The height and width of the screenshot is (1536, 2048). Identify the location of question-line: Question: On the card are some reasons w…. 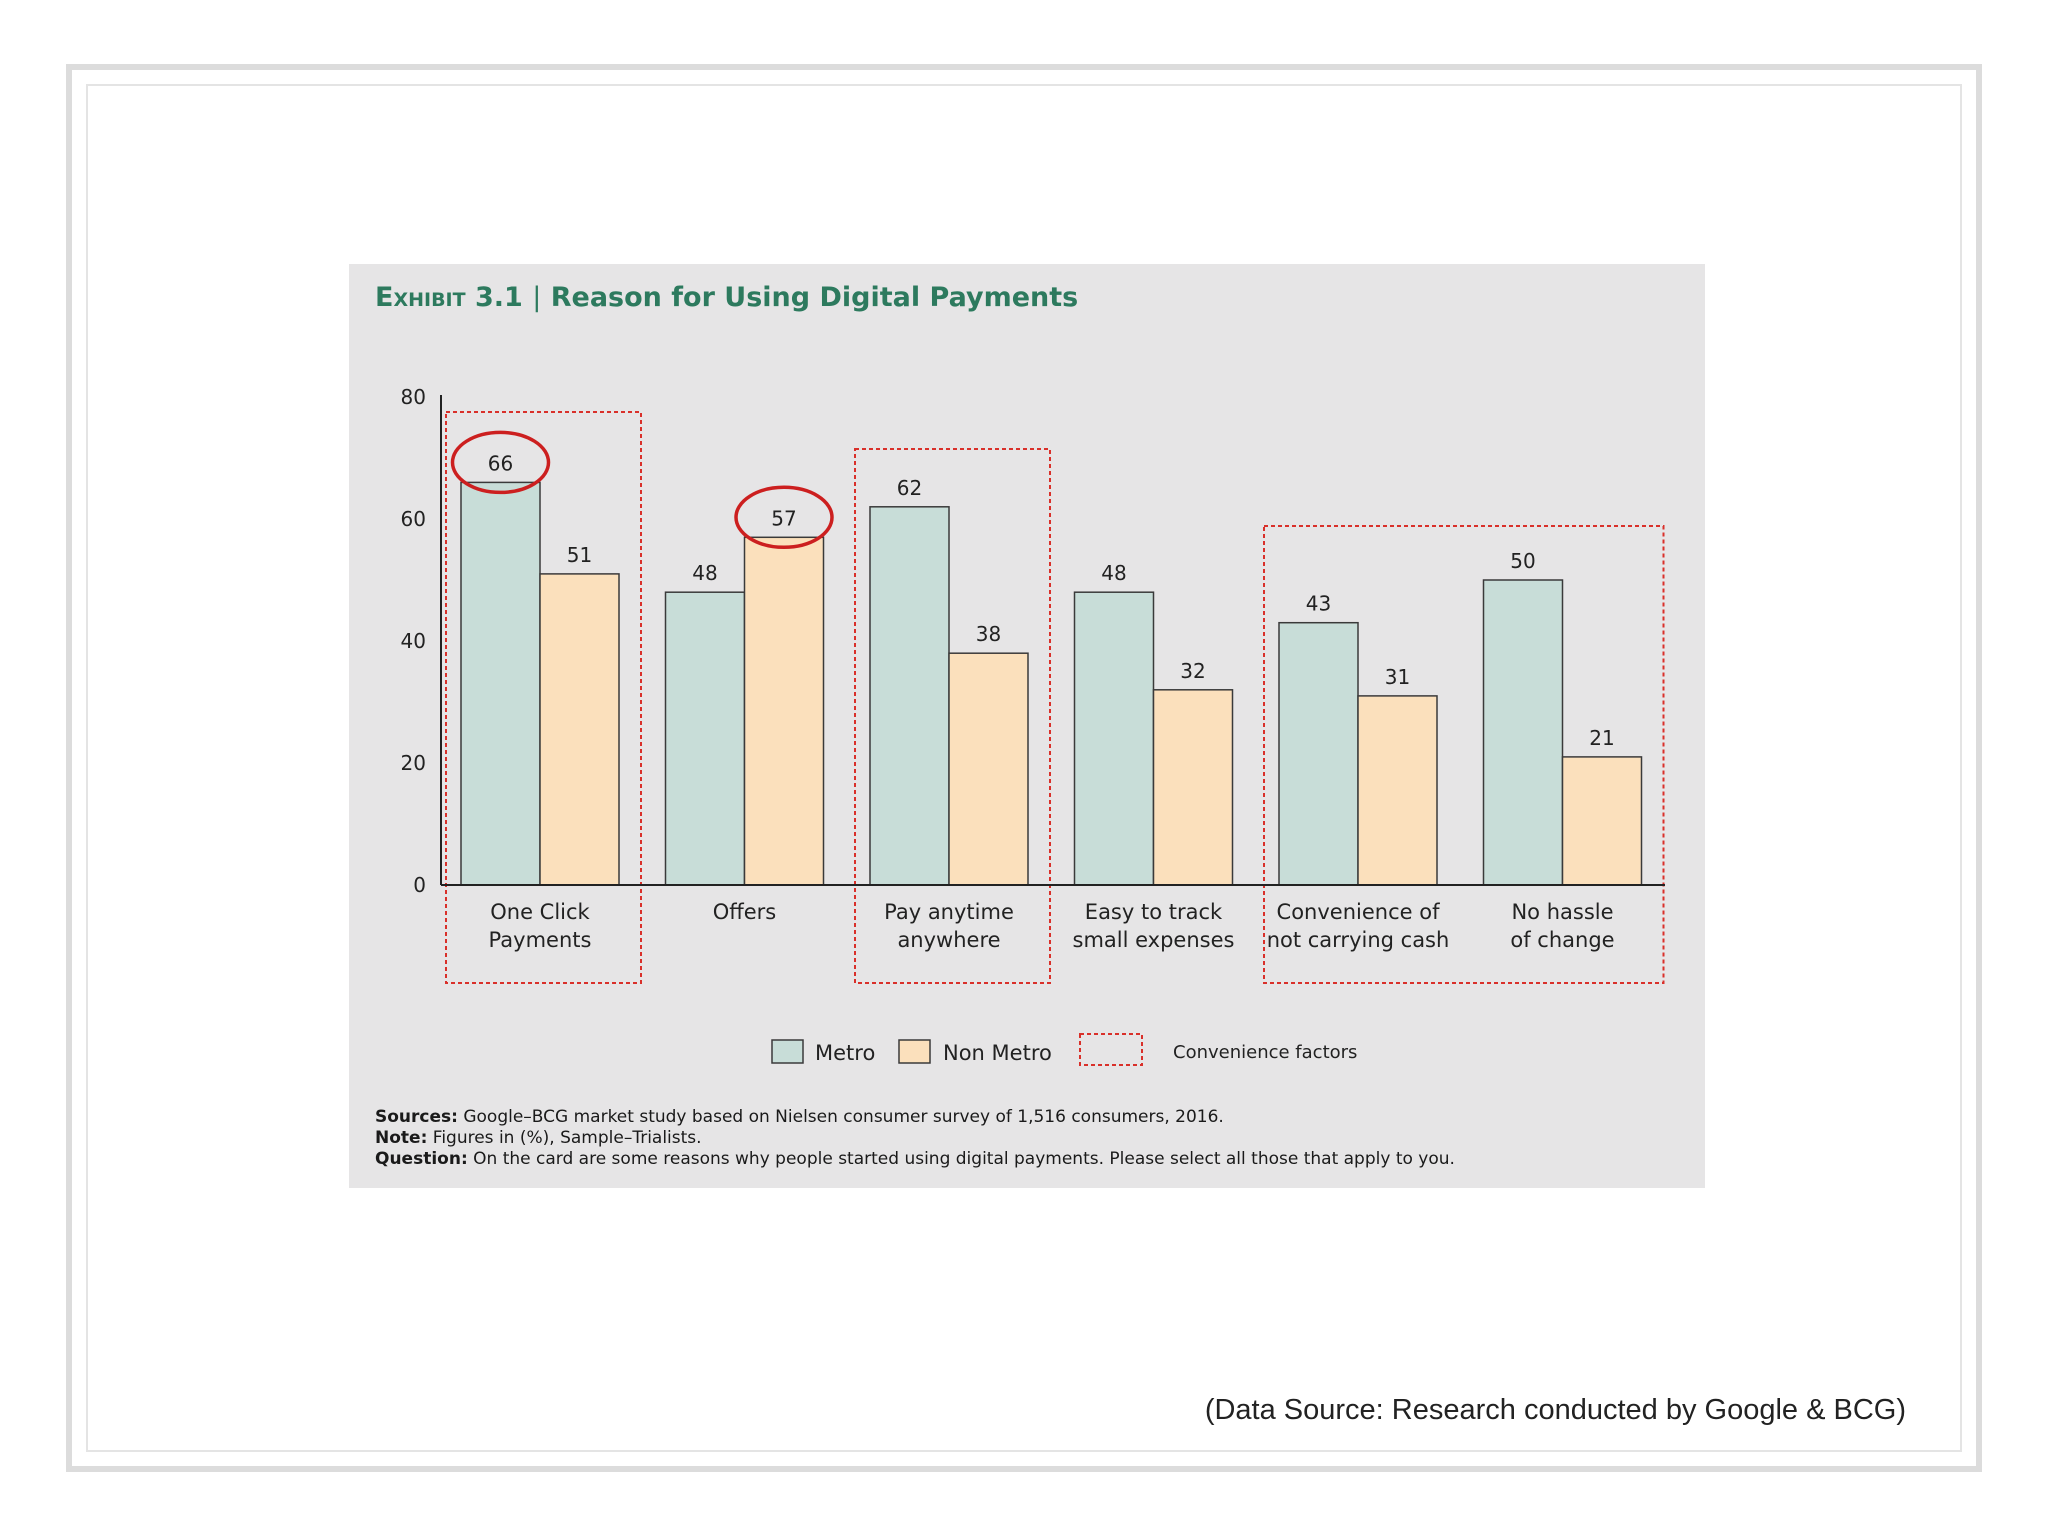
(915, 1159).